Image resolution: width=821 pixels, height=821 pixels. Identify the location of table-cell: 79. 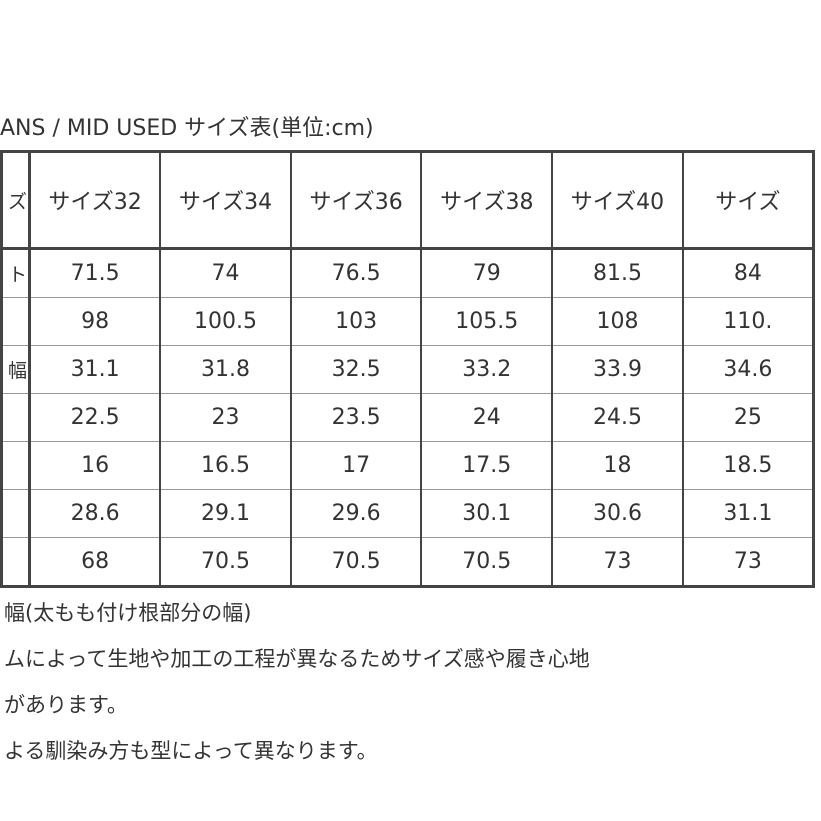
(487, 273).